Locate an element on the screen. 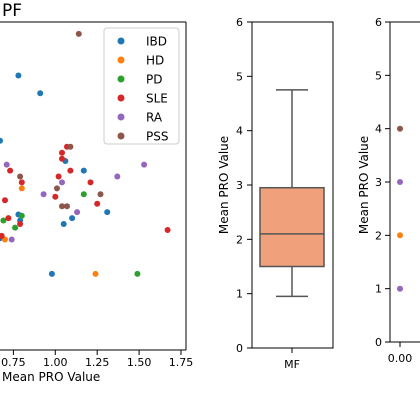 This screenshot has width=420, height=420. scatter-title: PF is located at coordinates (12, 11).